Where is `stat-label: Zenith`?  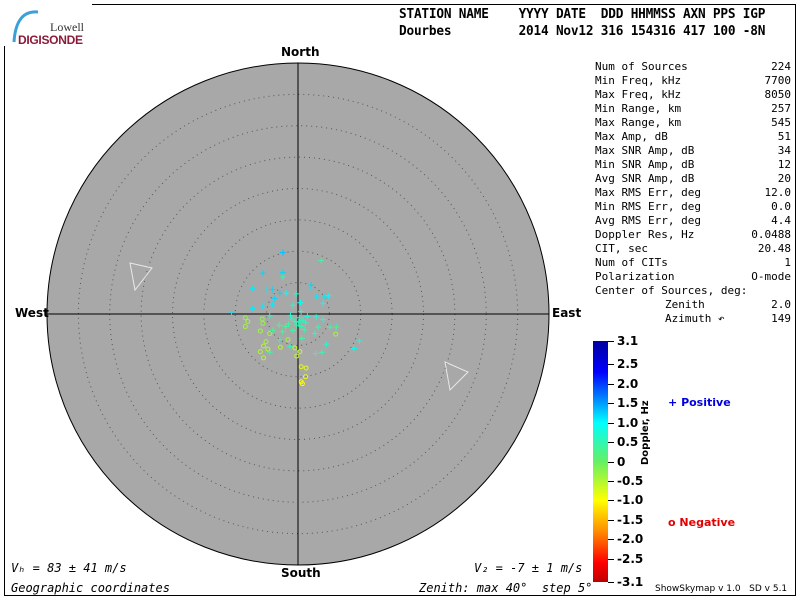 stat-label: Zenith is located at coordinates (685, 304).